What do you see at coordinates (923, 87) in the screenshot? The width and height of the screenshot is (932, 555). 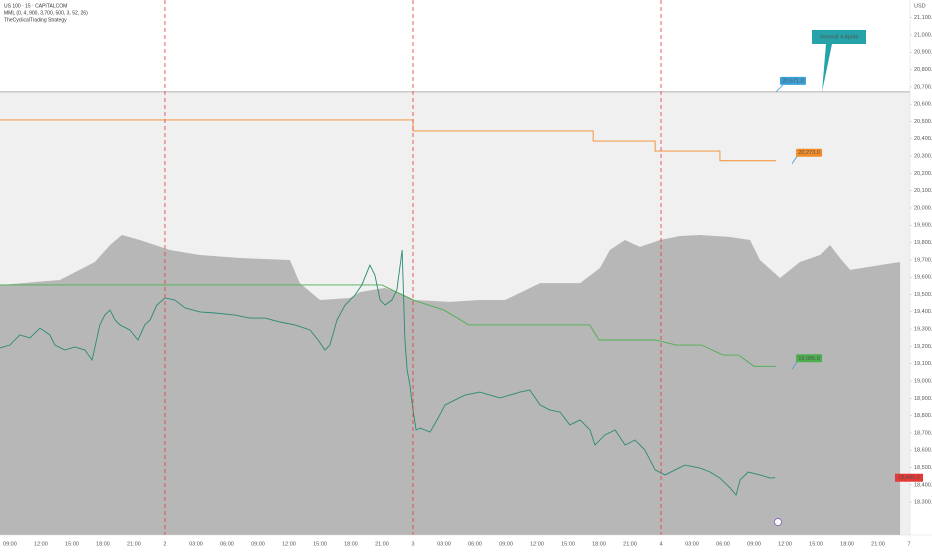 I see `y-tick-label: 20,700.0` at bounding box center [923, 87].